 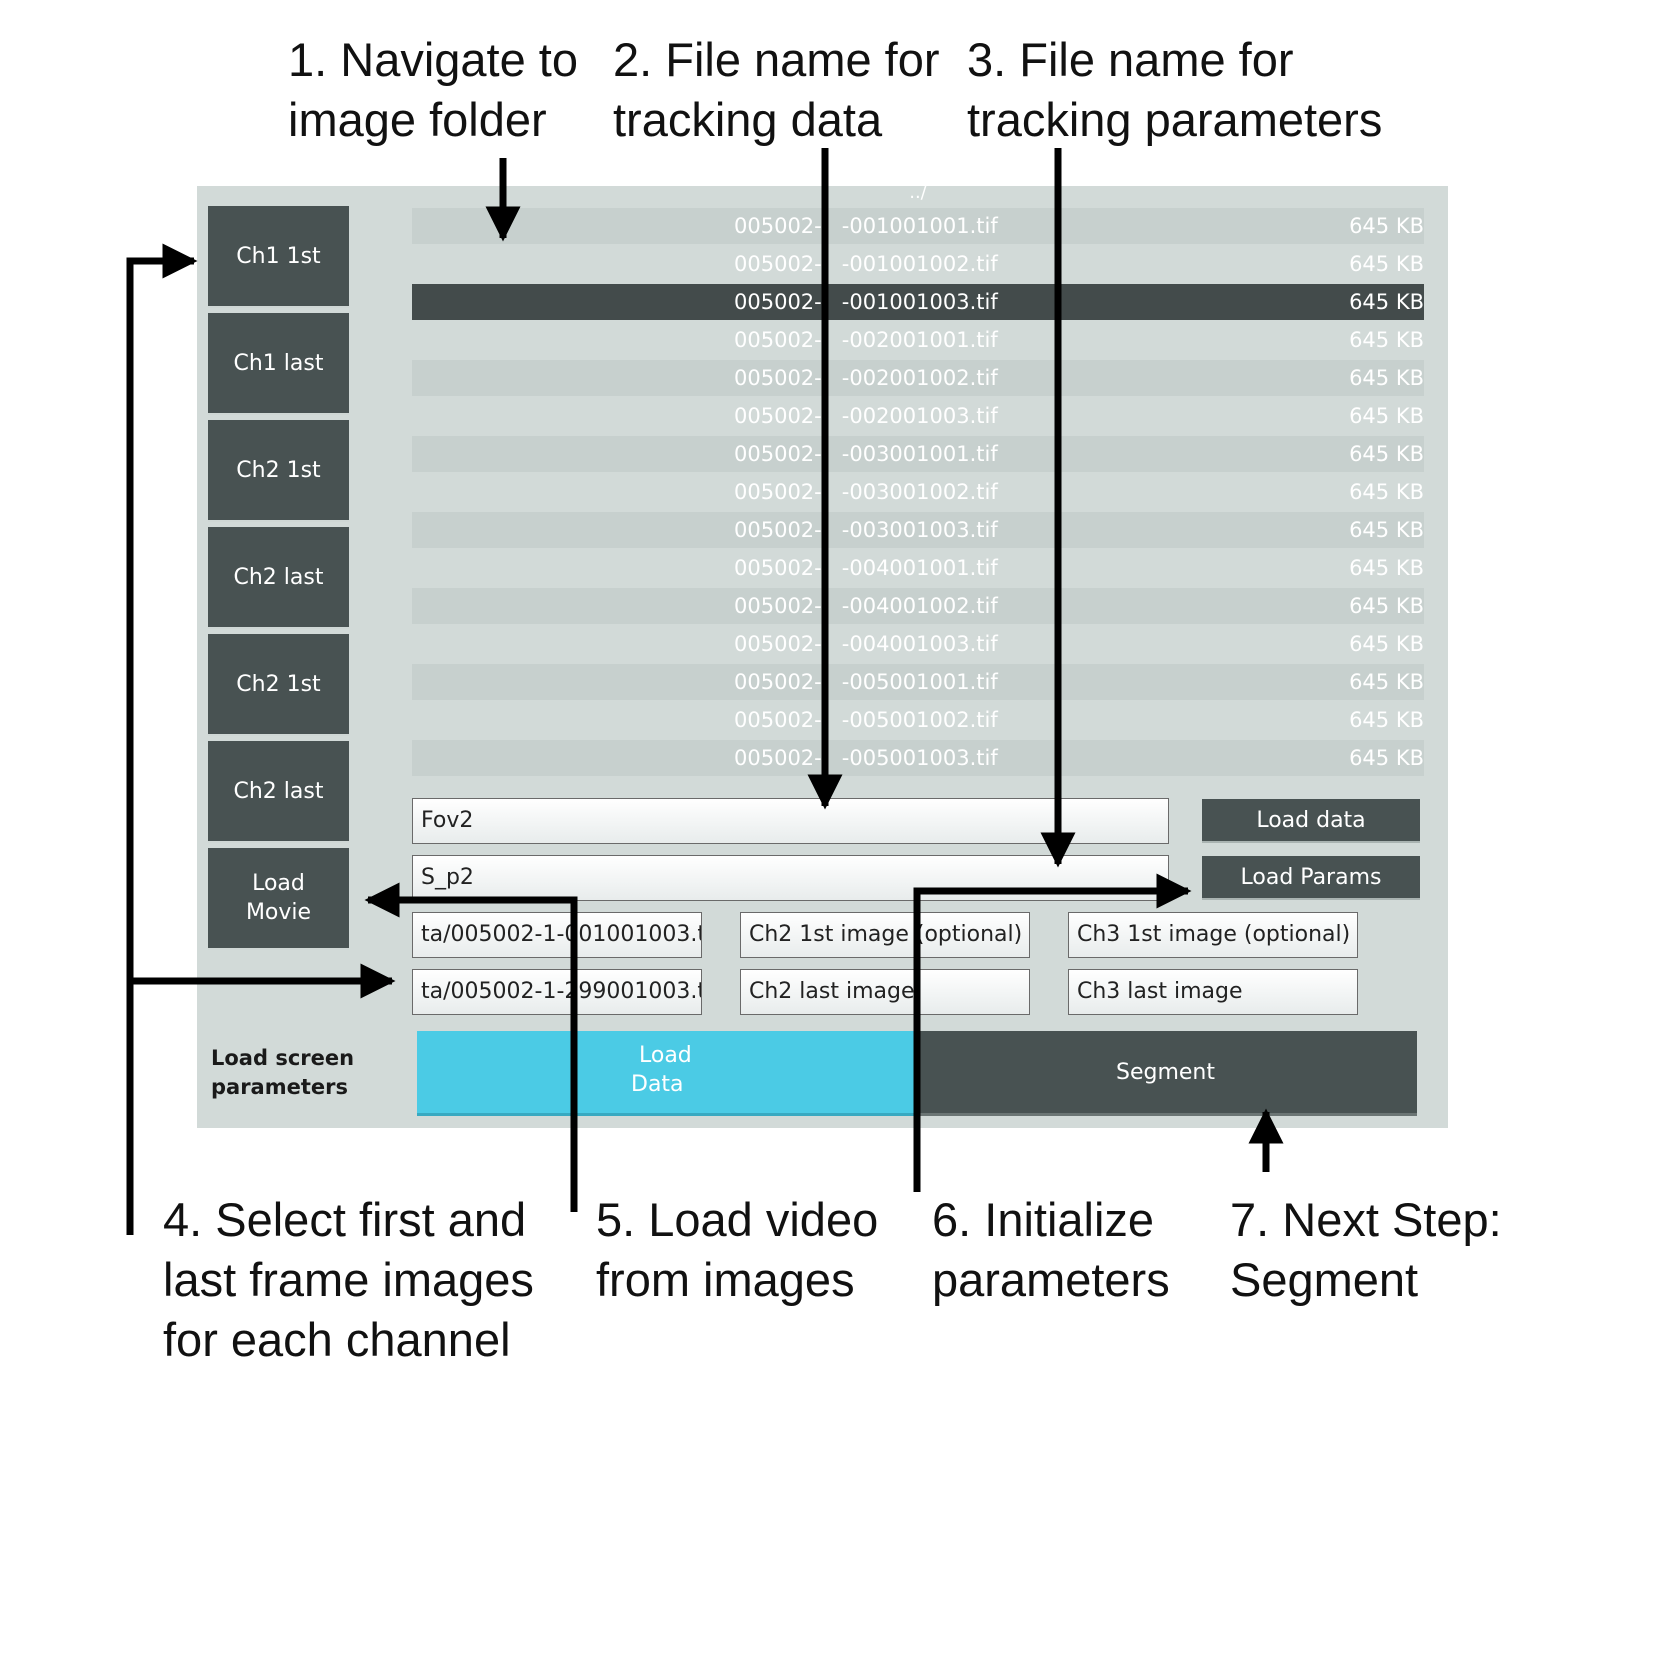 I want to click on ch2-first-button-2: Ch2 1st, so click(x=278, y=685).